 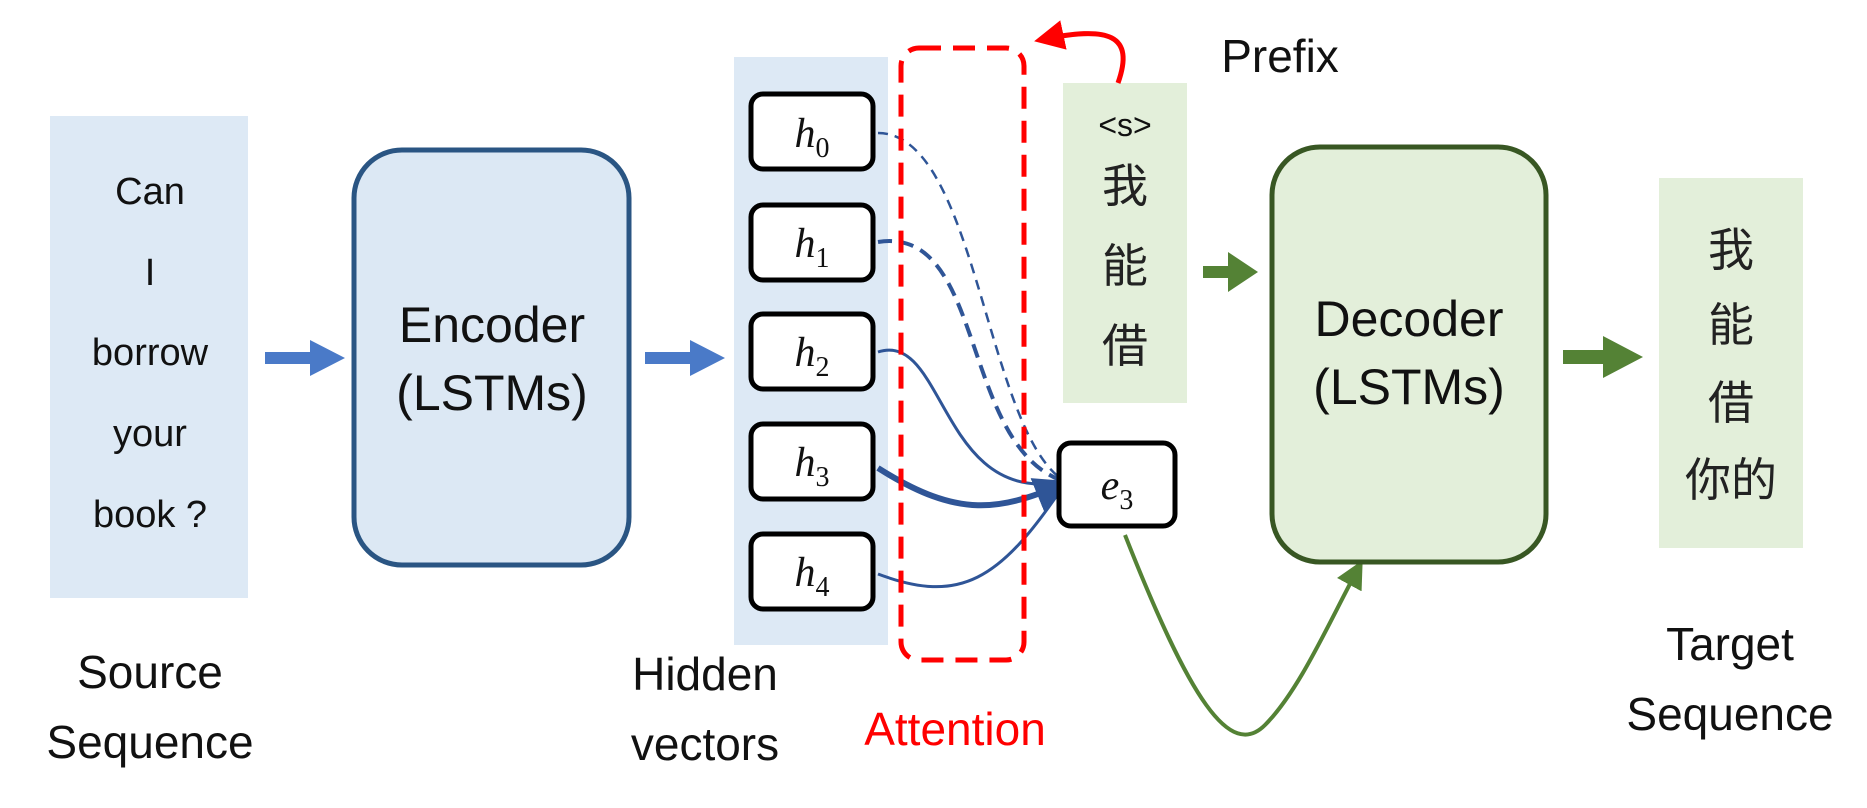 I want to click on hidden-vector-h1: h1, so click(x=812, y=242).